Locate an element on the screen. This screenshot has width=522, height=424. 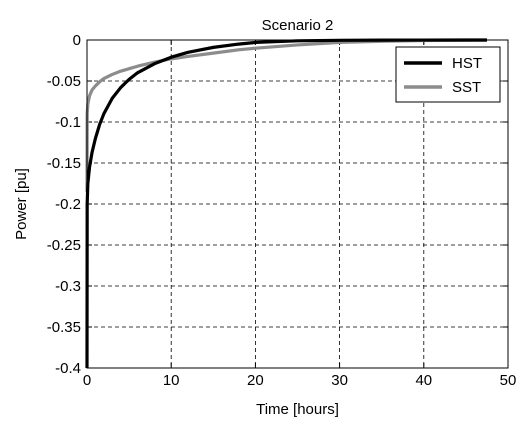
x-tick-label: 50 is located at coordinates (508, 380).